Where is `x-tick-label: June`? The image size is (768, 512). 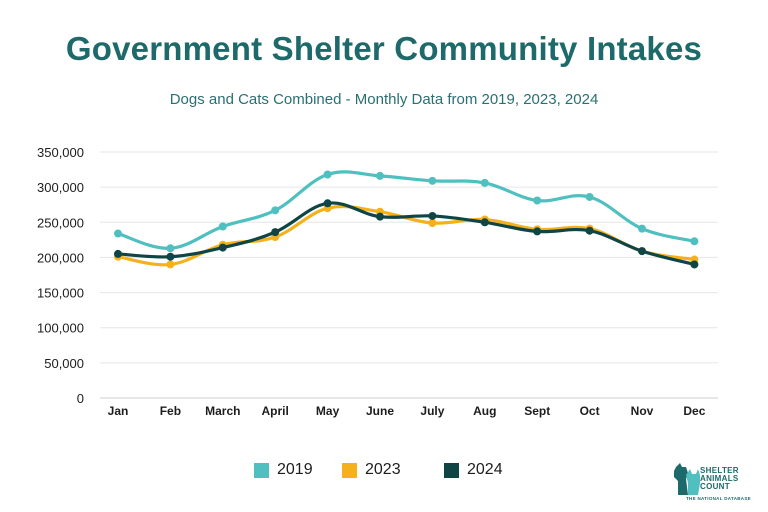
x-tick-label: June is located at coordinates (380, 411).